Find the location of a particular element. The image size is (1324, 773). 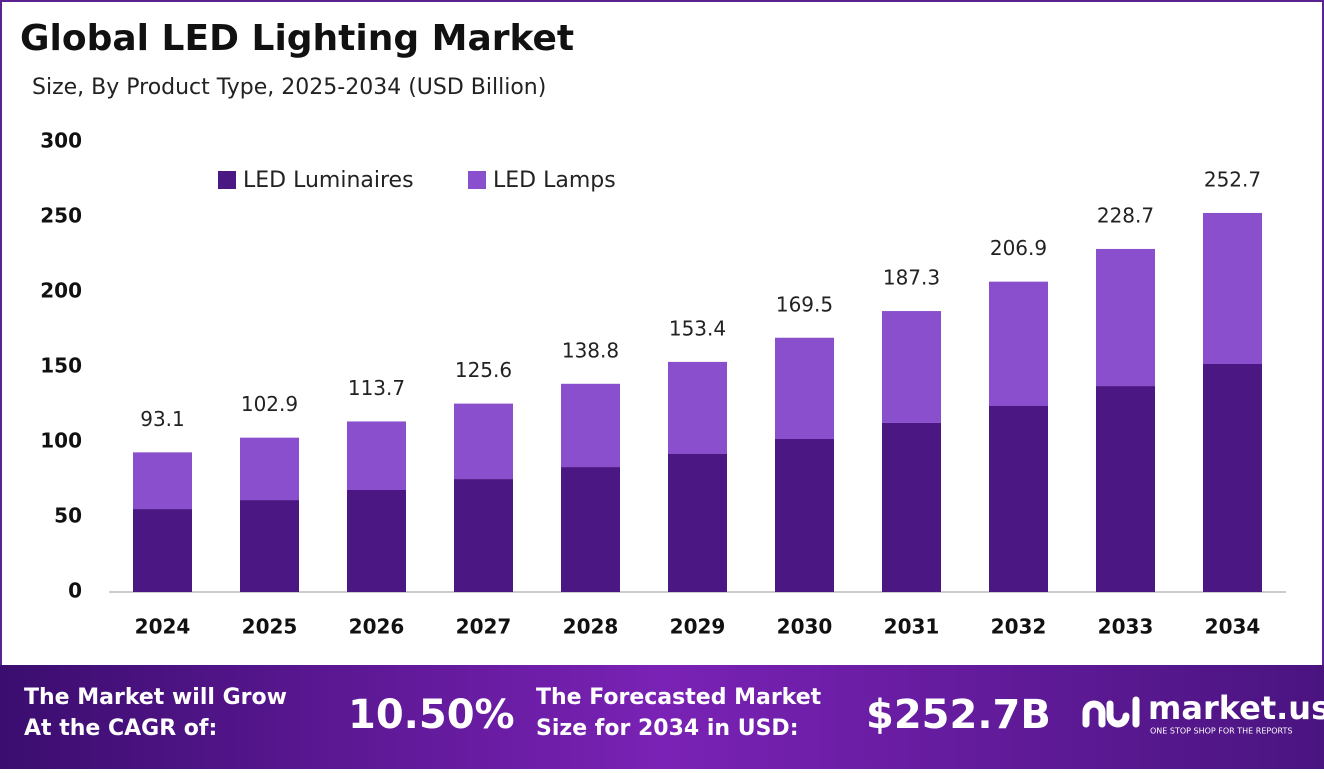

x-tick-label: 2028 is located at coordinates (591, 627).